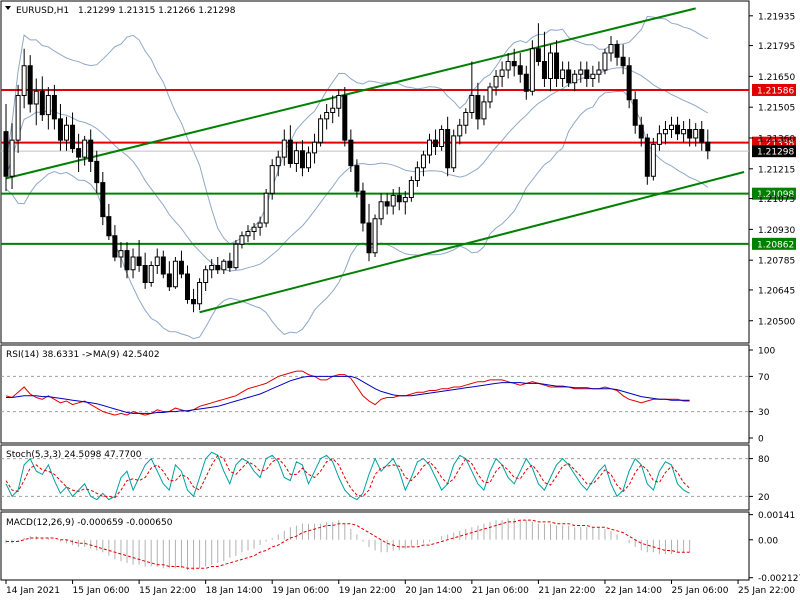 The image size is (800, 600). I want to click on current-price-tag-label: 1.21298, so click(775, 153).